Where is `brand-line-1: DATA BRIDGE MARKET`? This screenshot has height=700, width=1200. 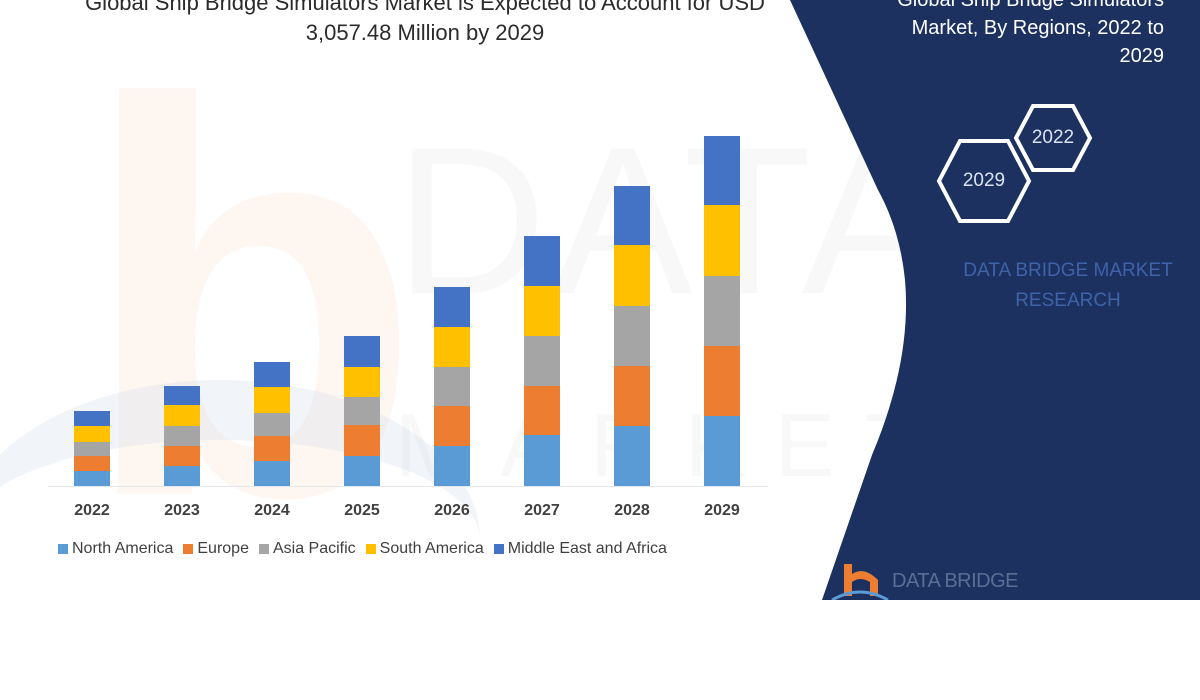
brand-line-1: DATA BRIDGE MARKET is located at coordinates (1068, 270).